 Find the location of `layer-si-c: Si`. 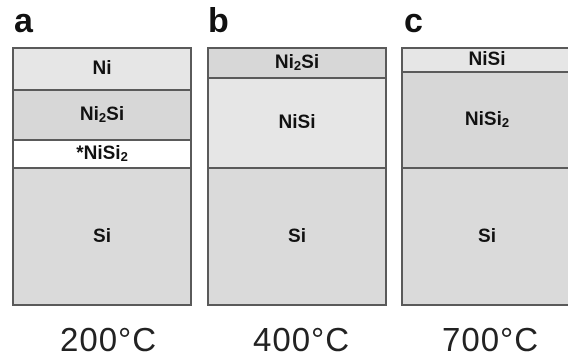

layer-si-c: Si is located at coordinates (485, 236).